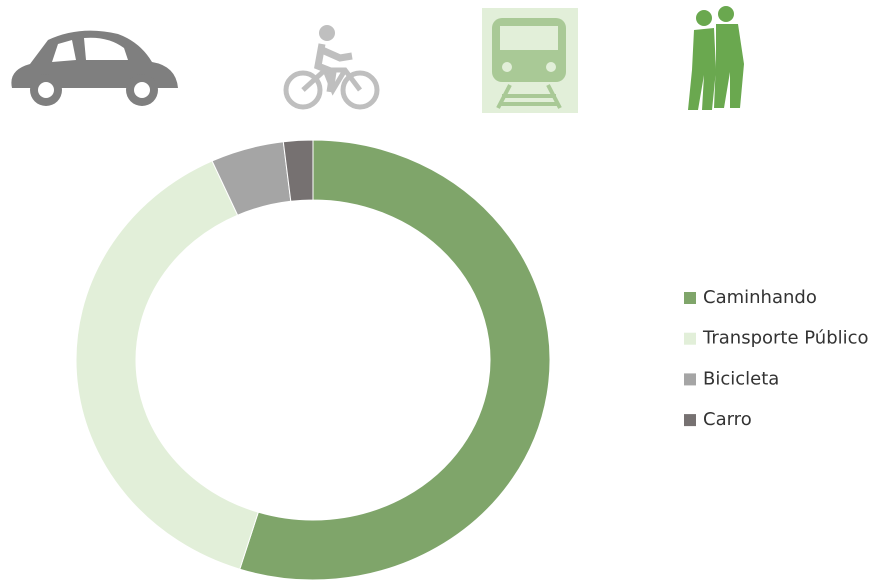 This screenshot has height=581, width=896. What do you see at coordinates (785, 338) in the screenshot?
I see `legend-label: Transporte Público` at bounding box center [785, 338].